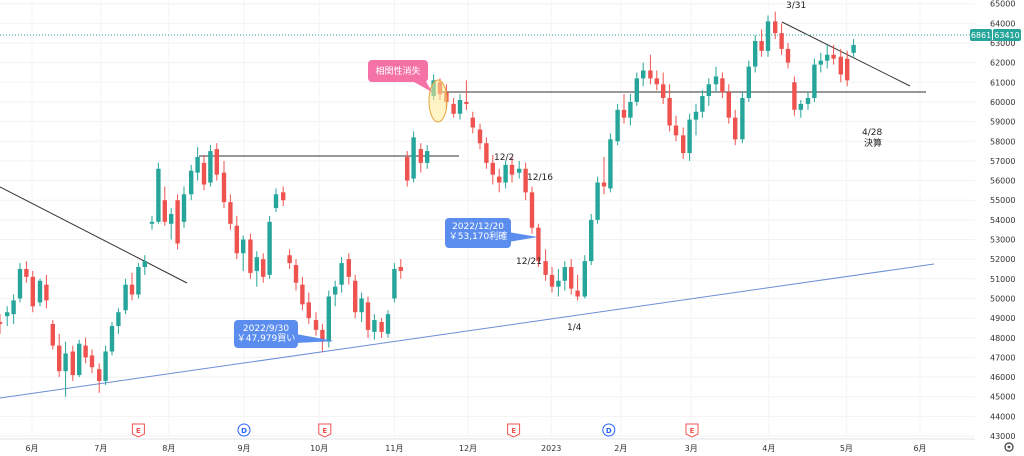 The width and height of the screenshot is (1024, 456). Describe the element at coordinates (1002, 63) in the screenshot. I see `price-tick-label: 62000` at that location.